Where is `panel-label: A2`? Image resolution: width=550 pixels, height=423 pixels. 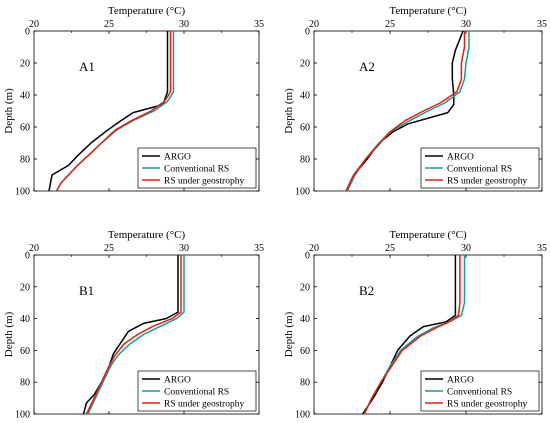 panel-label: A2 is located at coordinates (367, 66).